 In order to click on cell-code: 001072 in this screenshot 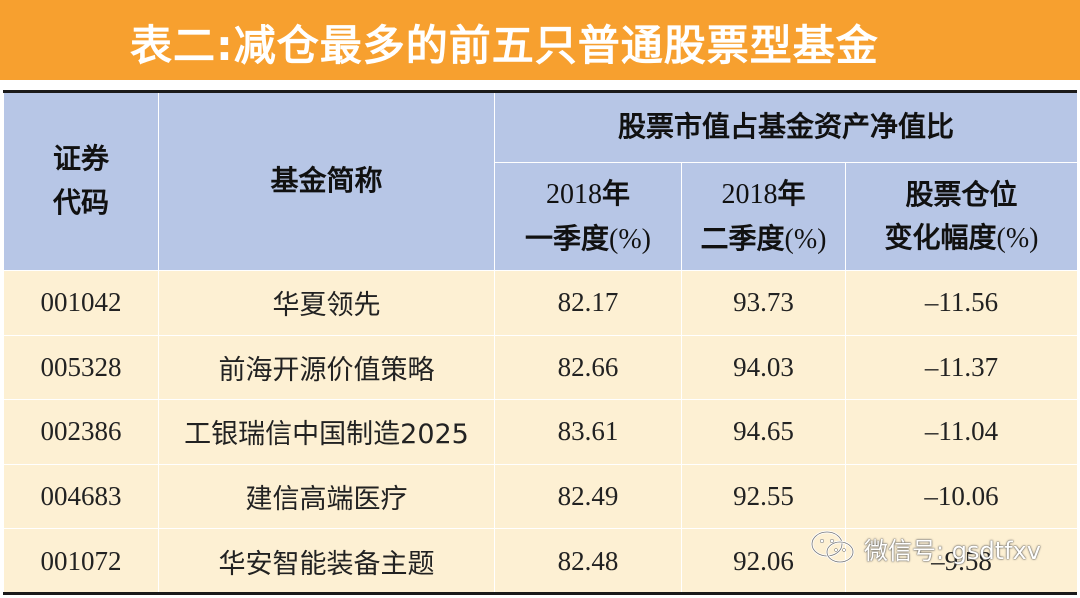, I will do `click(81, 561)`.